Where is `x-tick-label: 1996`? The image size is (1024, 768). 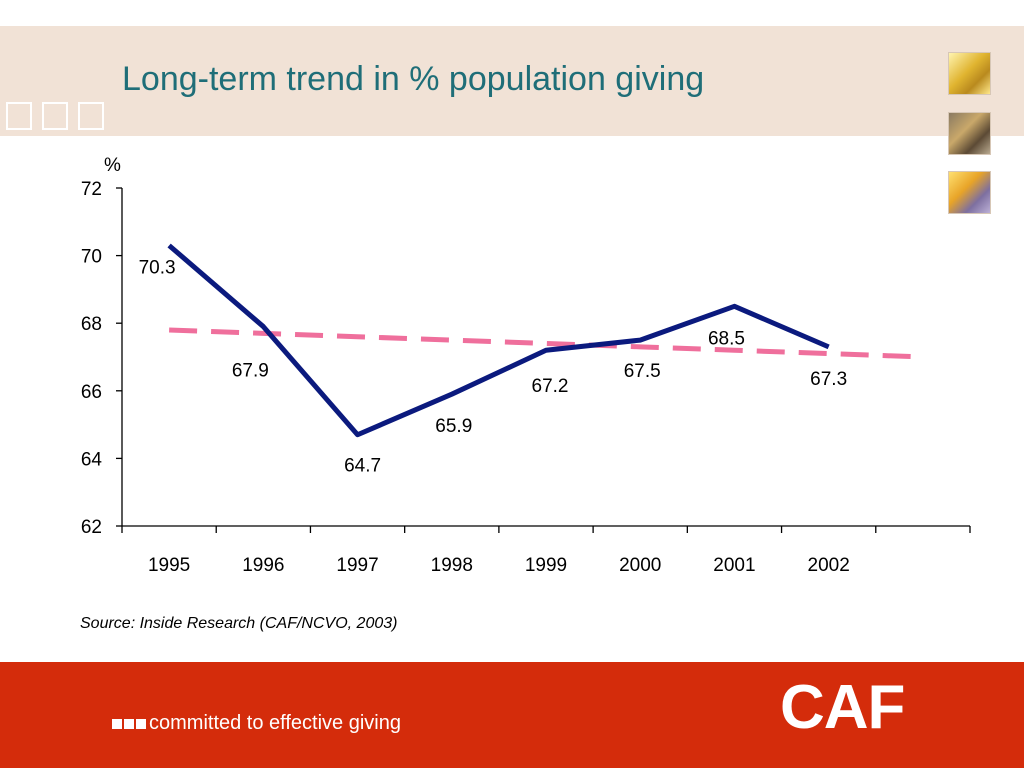
x-tick-label: 1996 is located at coordinates (263, 565).